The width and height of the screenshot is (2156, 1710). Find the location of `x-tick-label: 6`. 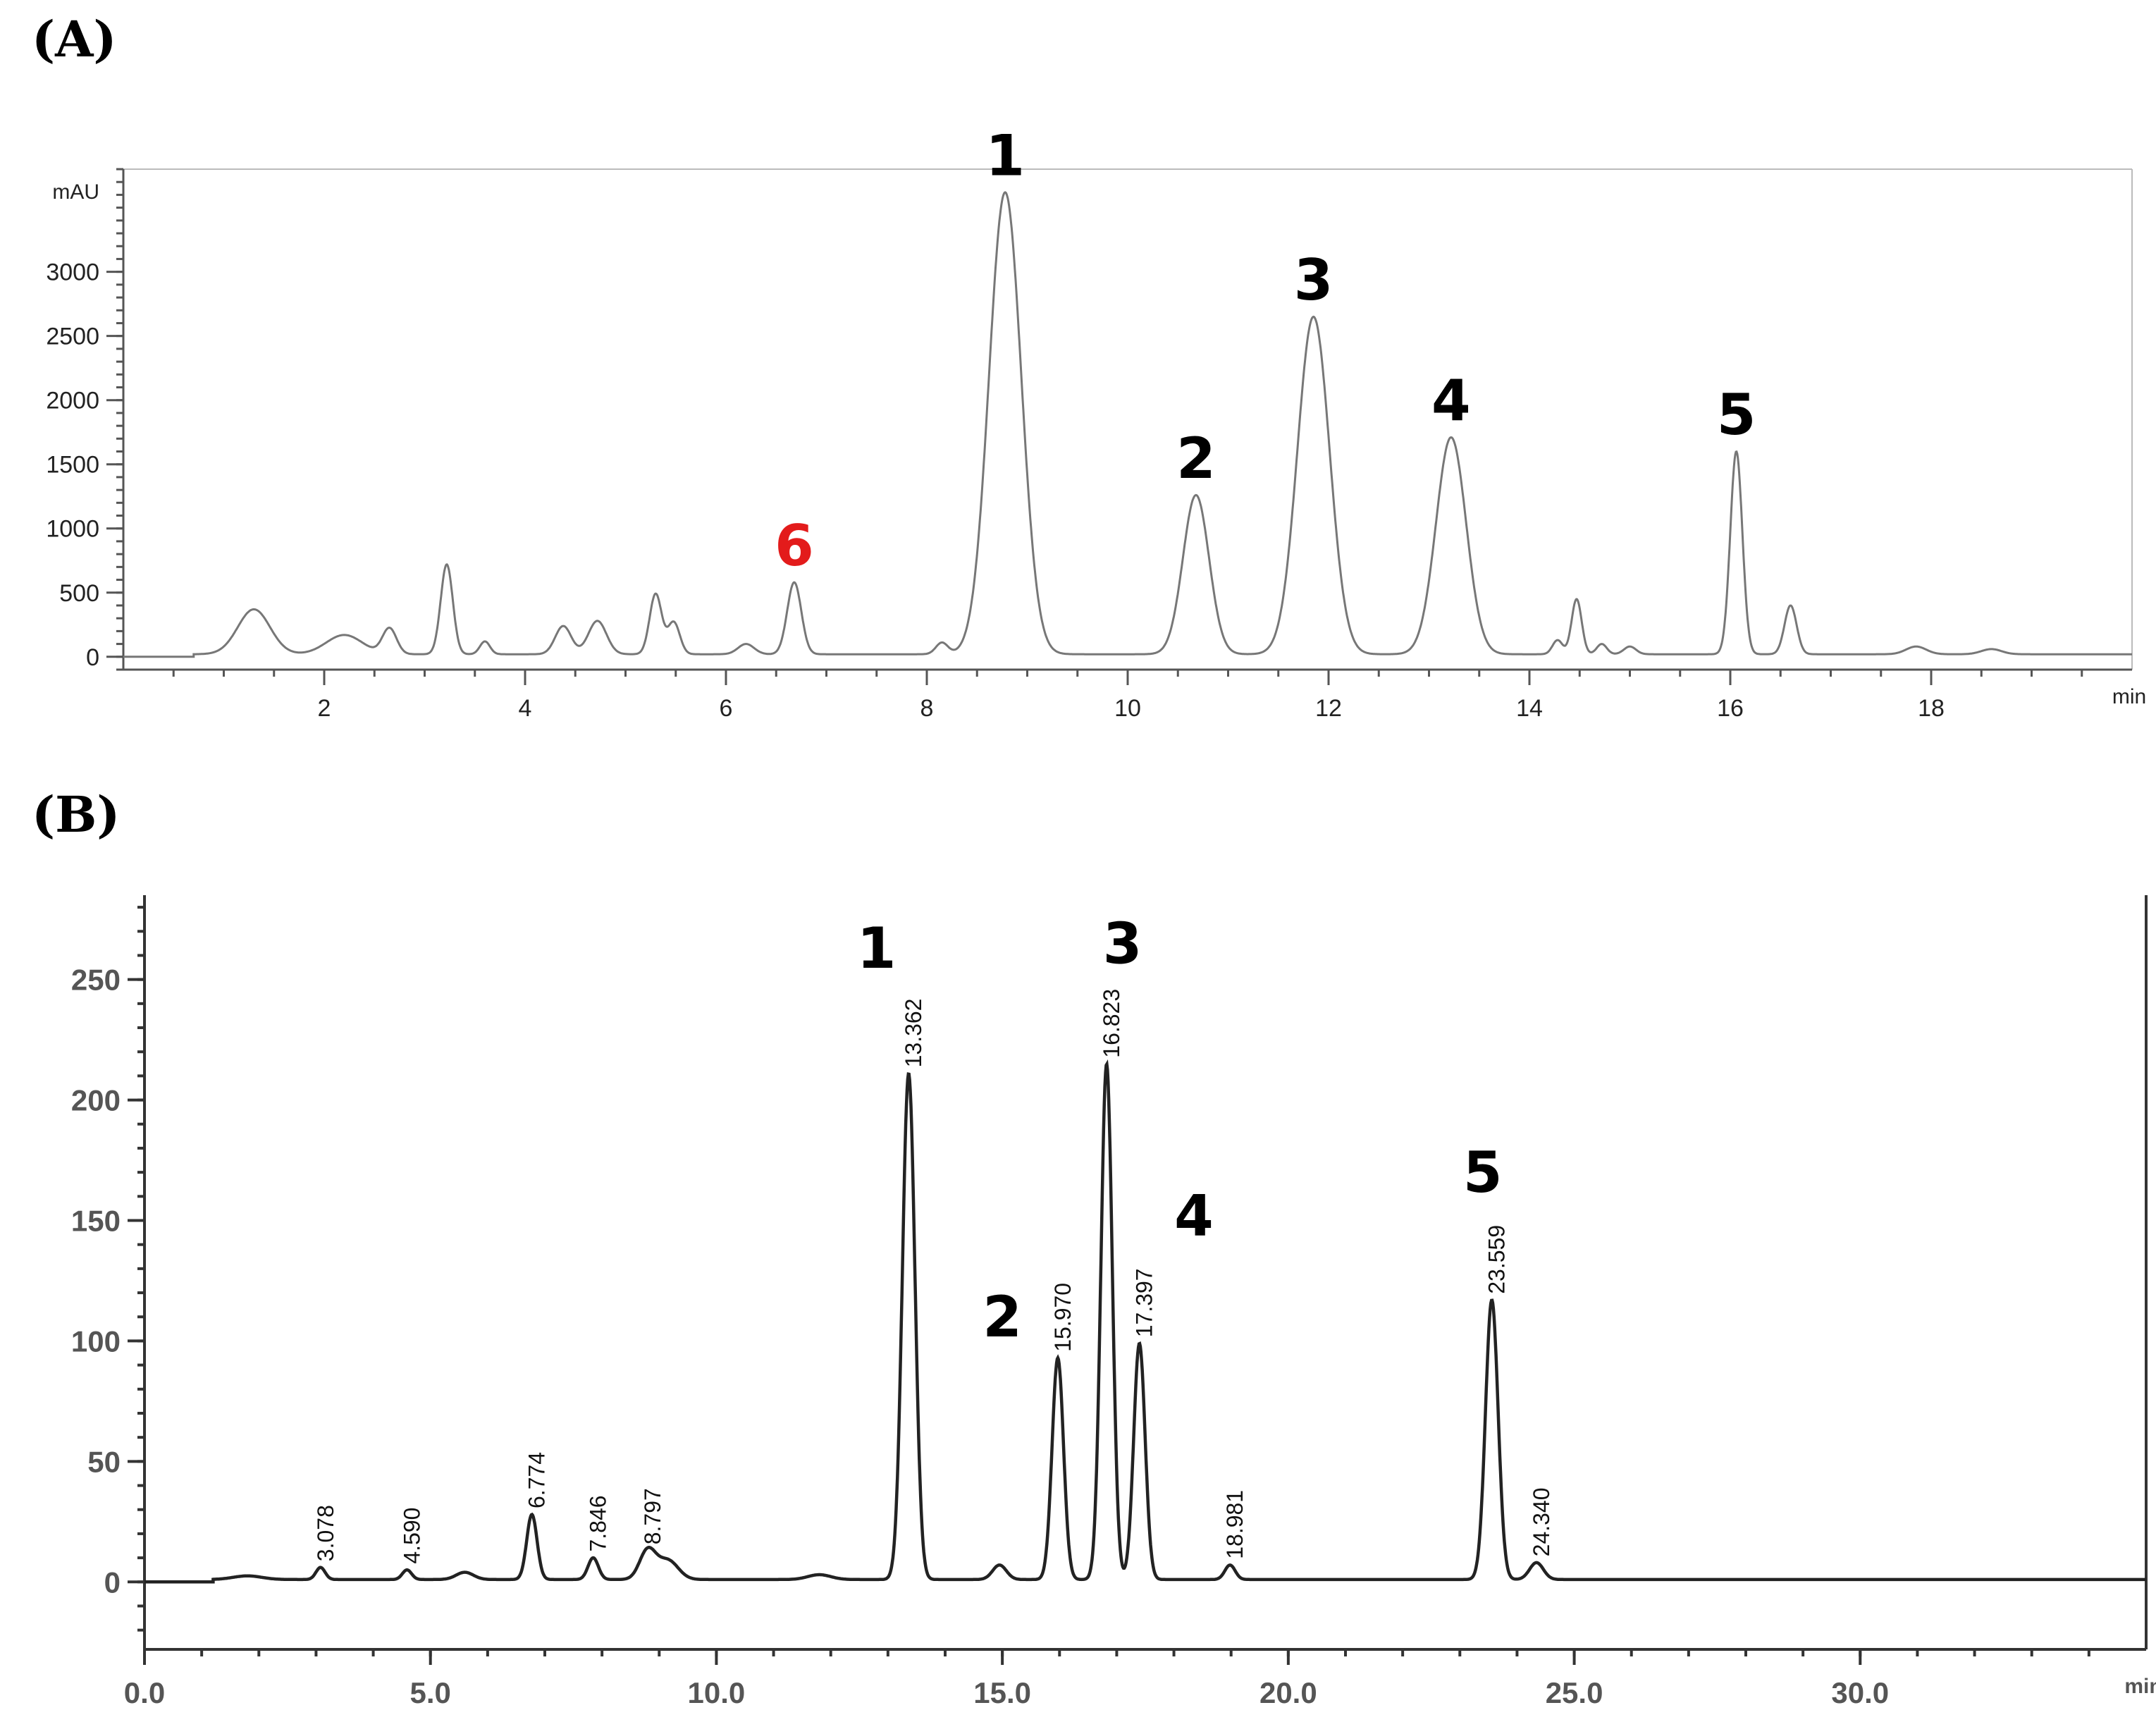

x-tick-label: 6 is located at coordinates (726, 708).